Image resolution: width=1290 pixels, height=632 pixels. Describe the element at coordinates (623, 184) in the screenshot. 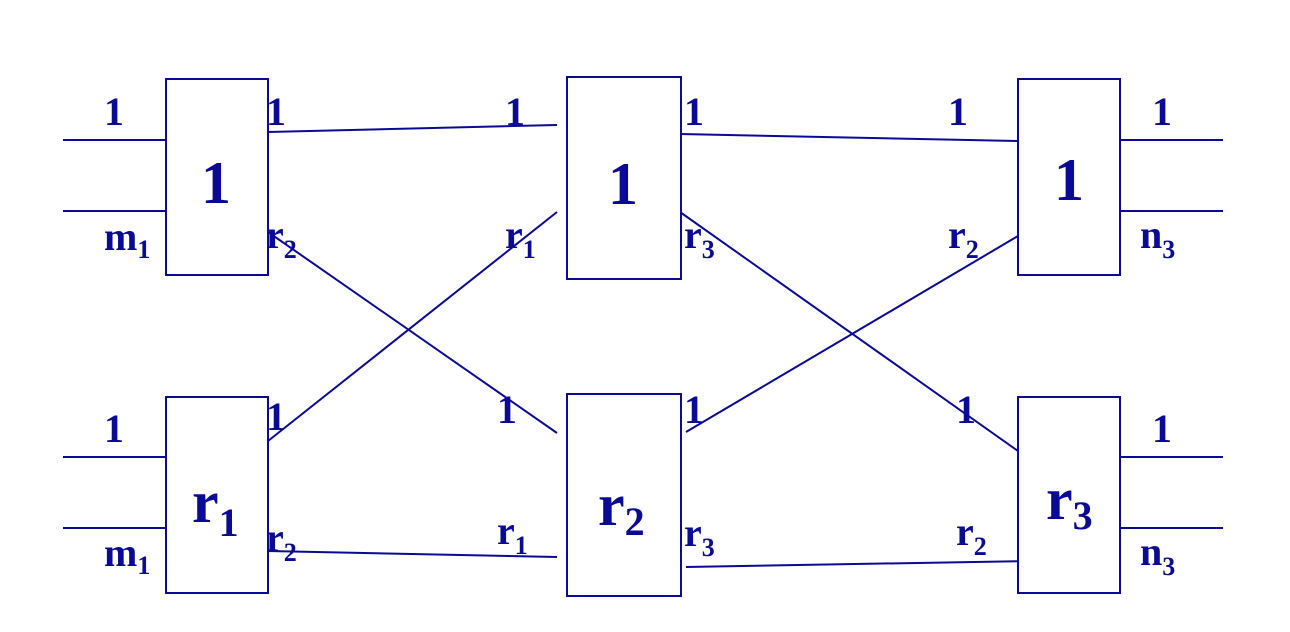

I see `s2-top-name: 1` at that location.